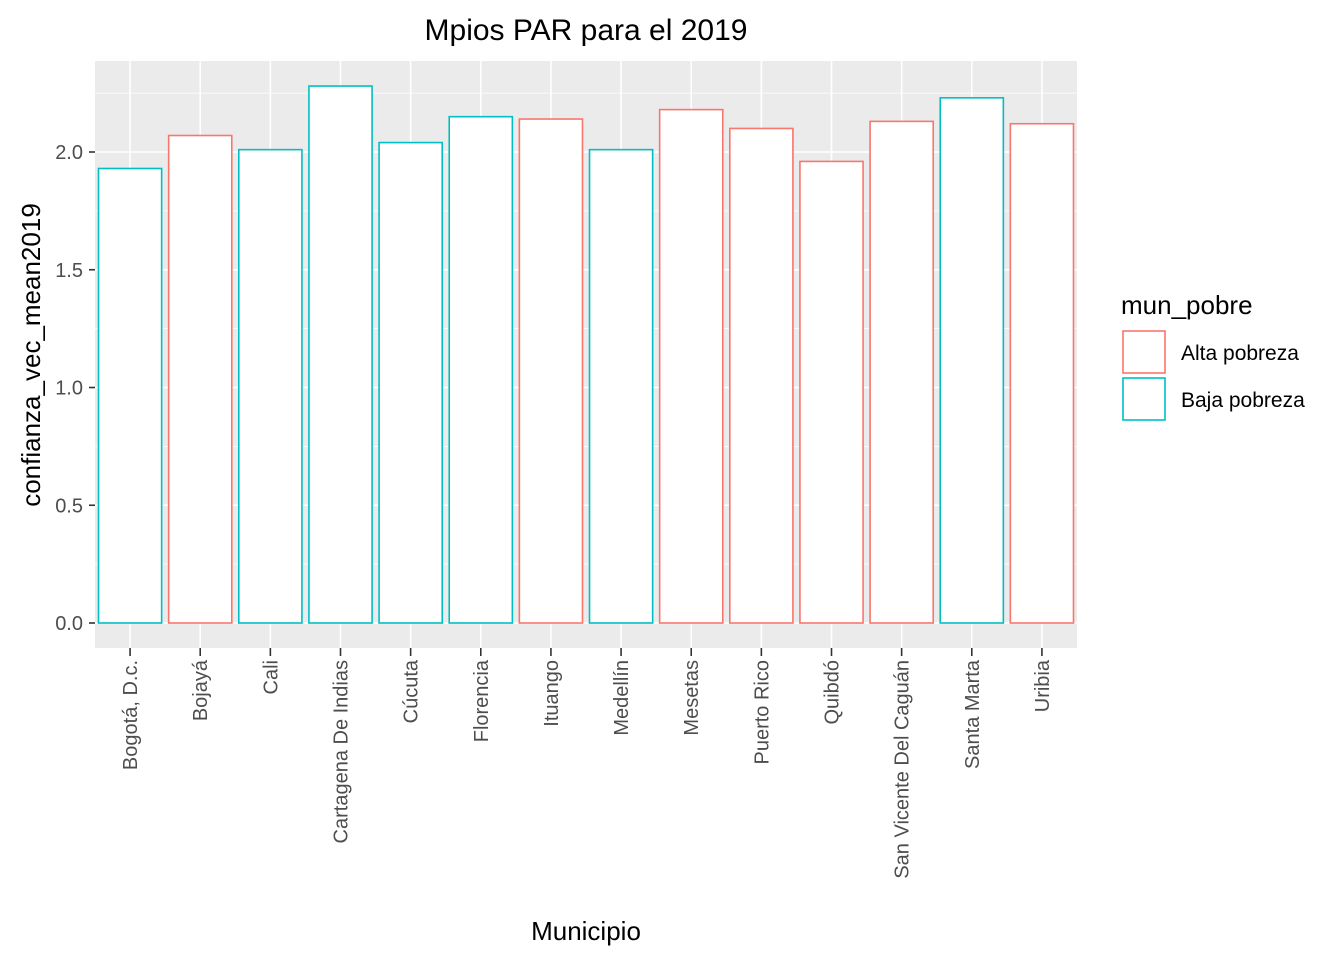  I want to click on x-tick-label: Quibdó, so click(833, 692).